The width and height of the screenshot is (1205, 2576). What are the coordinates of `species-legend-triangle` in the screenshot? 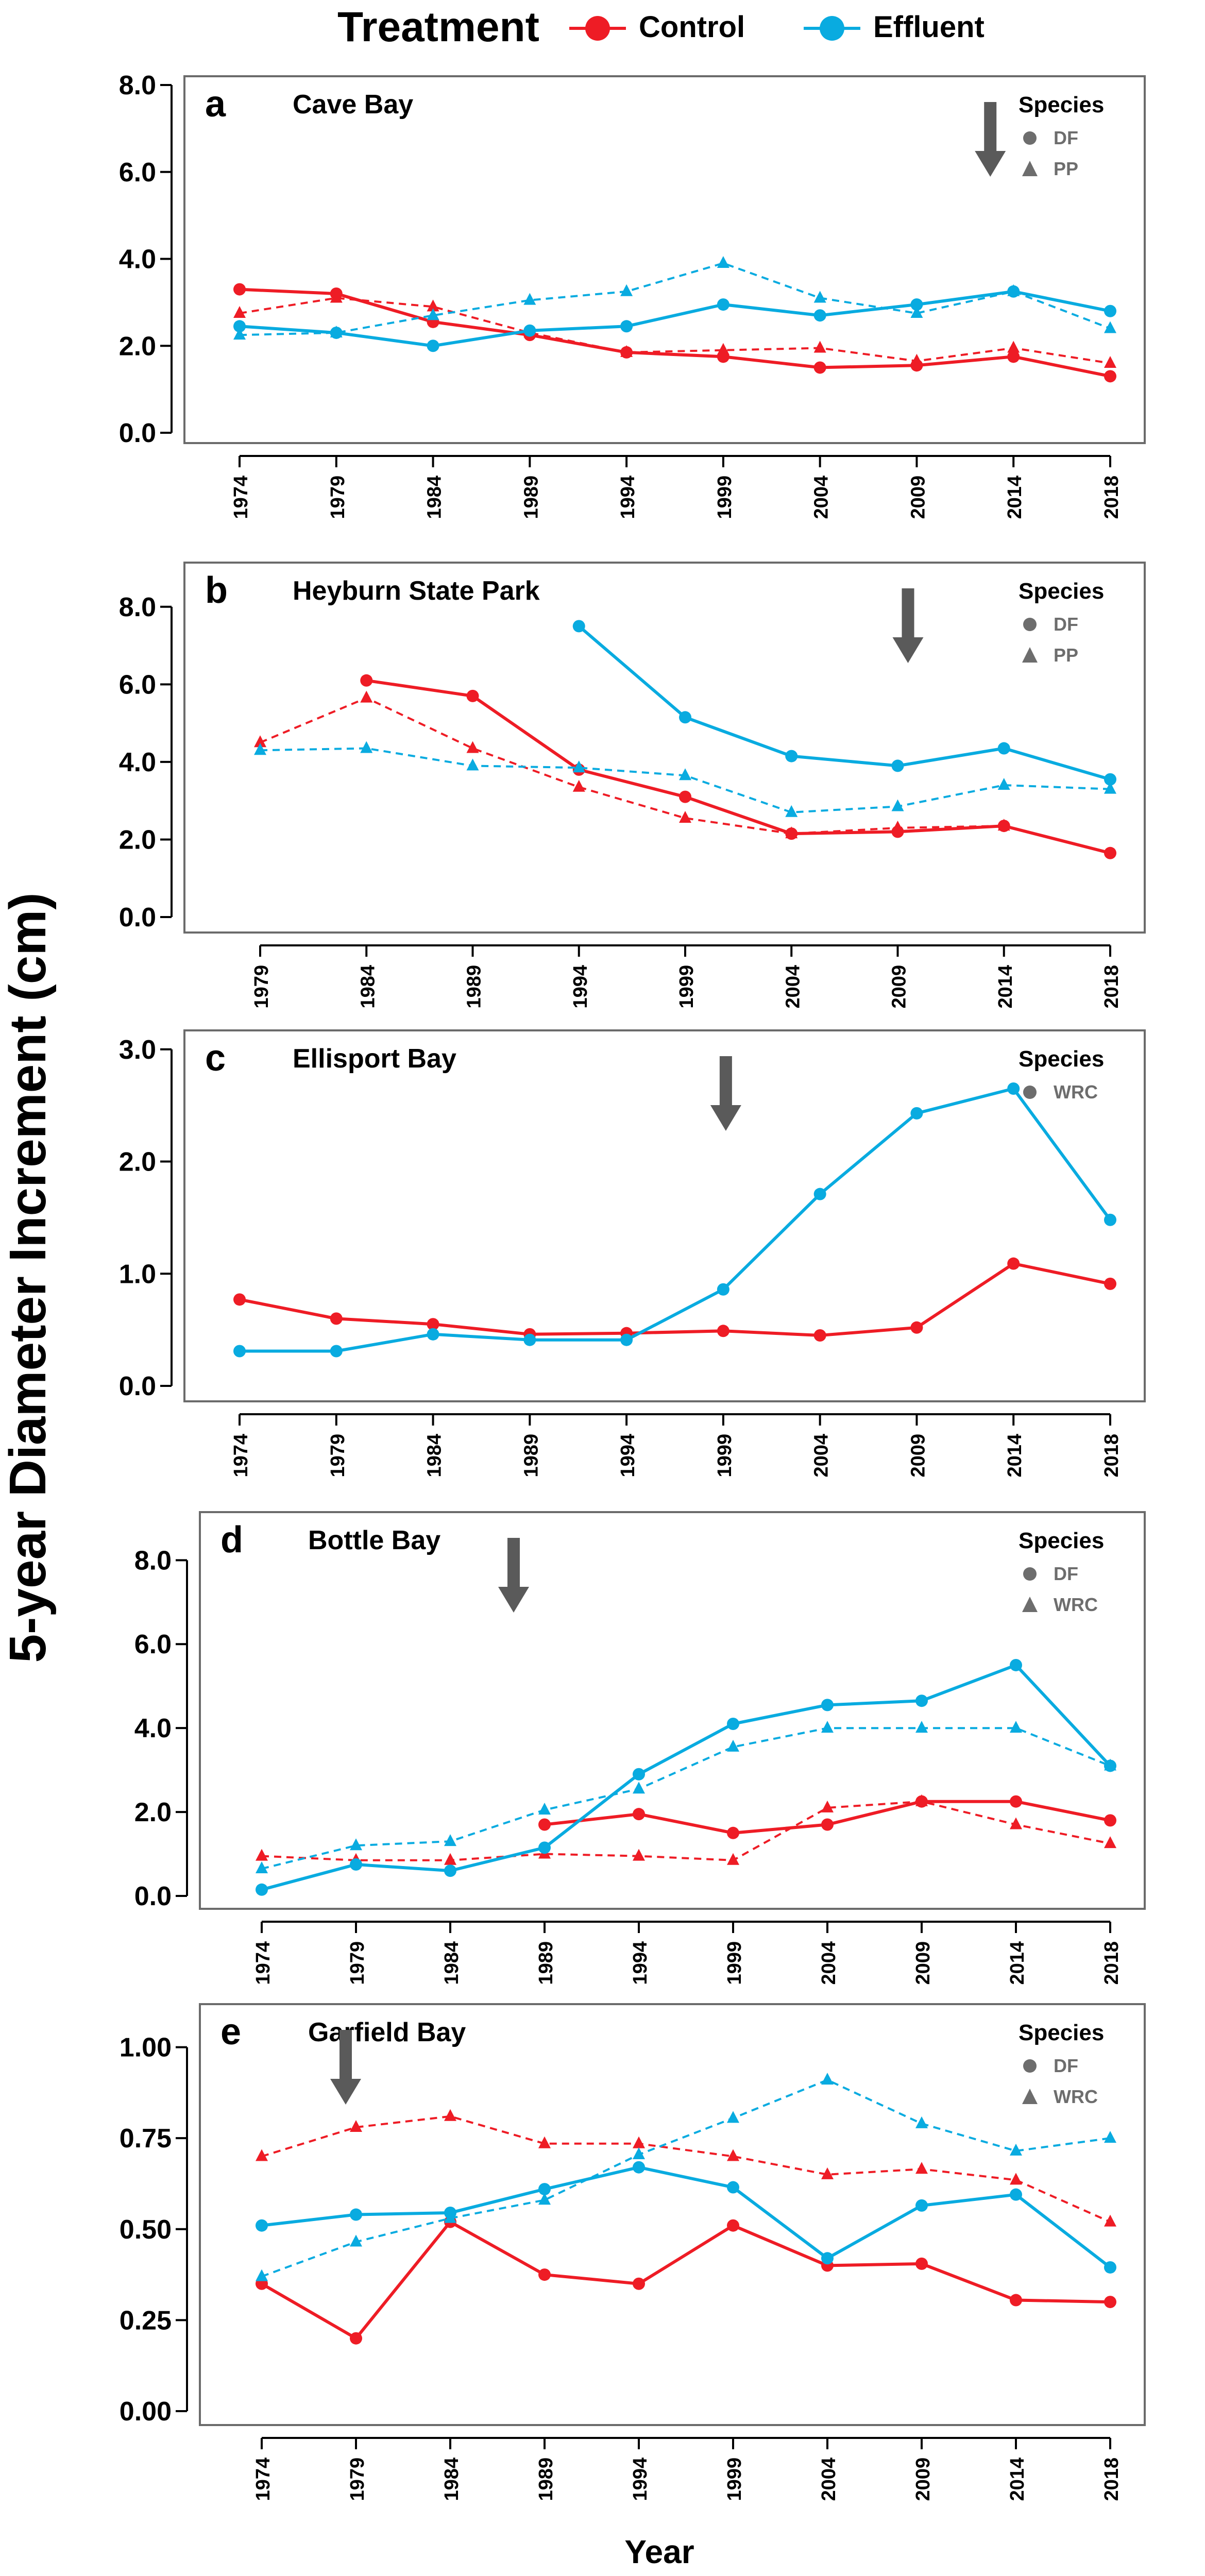 It's located at (1030, 1604).